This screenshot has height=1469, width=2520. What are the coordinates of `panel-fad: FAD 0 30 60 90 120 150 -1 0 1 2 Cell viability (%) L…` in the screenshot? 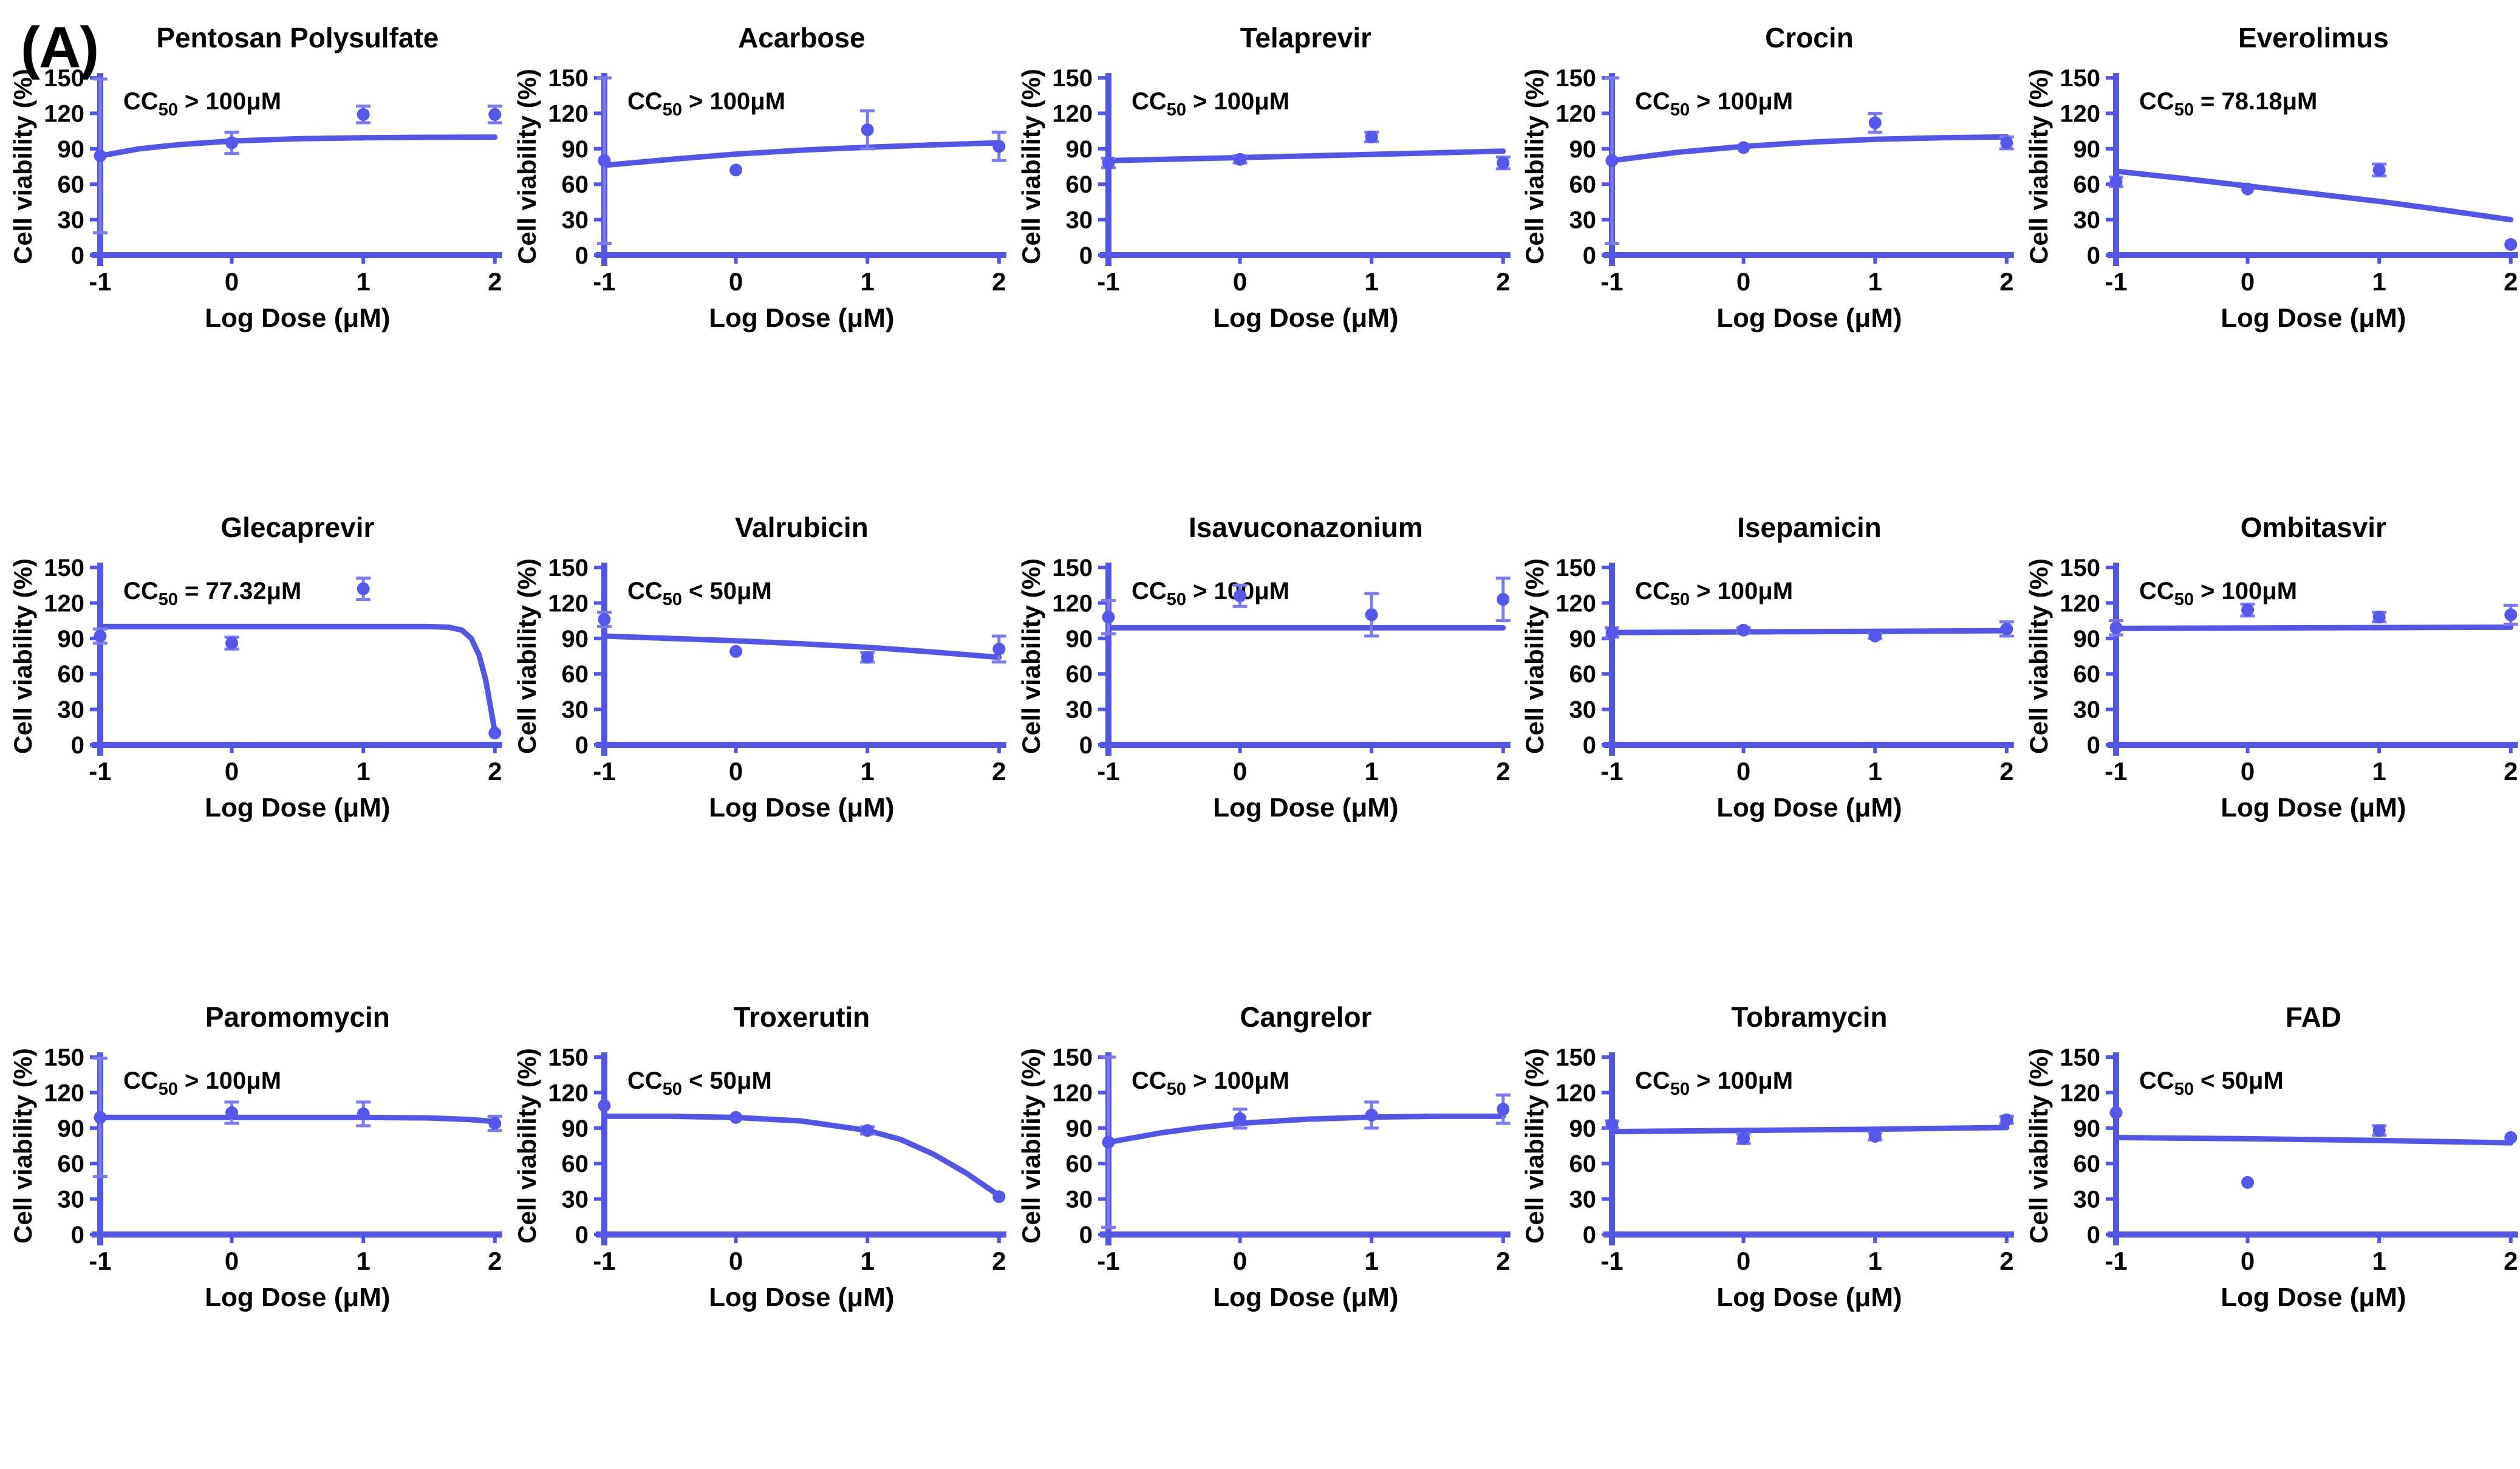 It's located at (2268, 1224).